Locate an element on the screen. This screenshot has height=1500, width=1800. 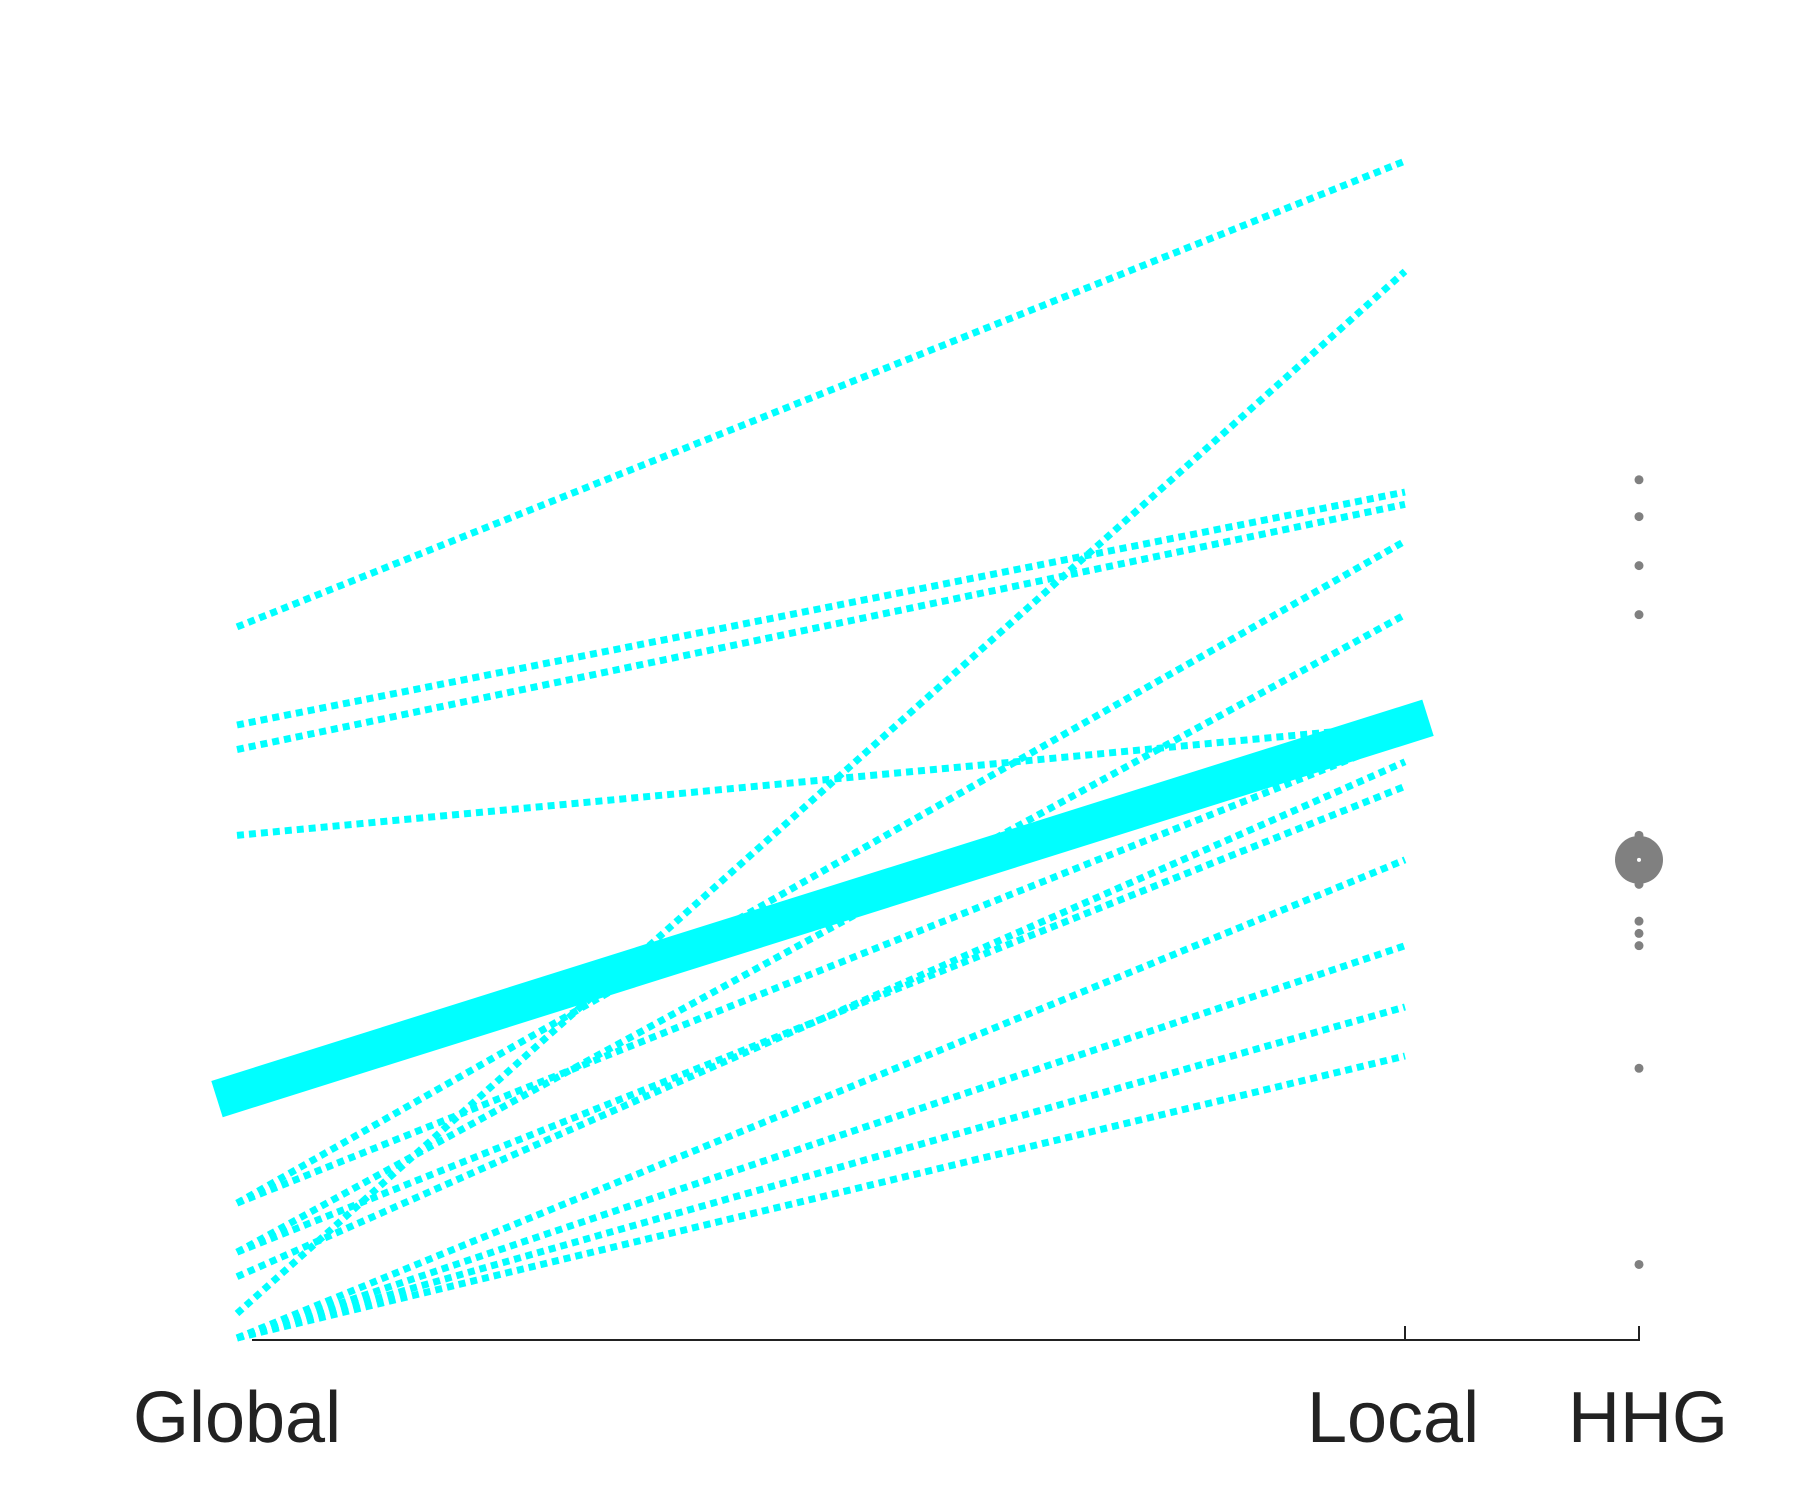
hhg-points-layer is located at coordinates (1639, 872).